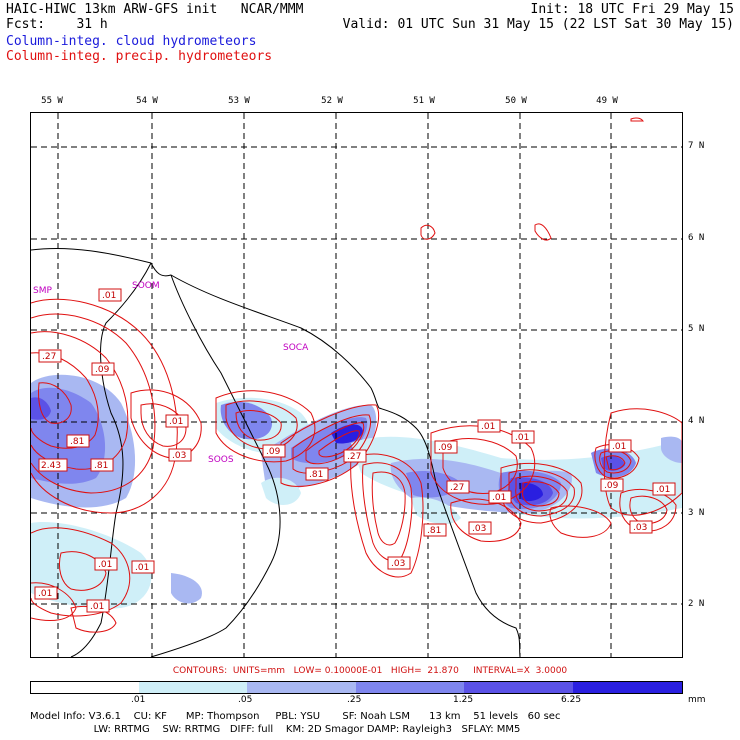  I want to click on legend-cloud-field: Column-integ. cloud hydrometeors, so click(131, 41).